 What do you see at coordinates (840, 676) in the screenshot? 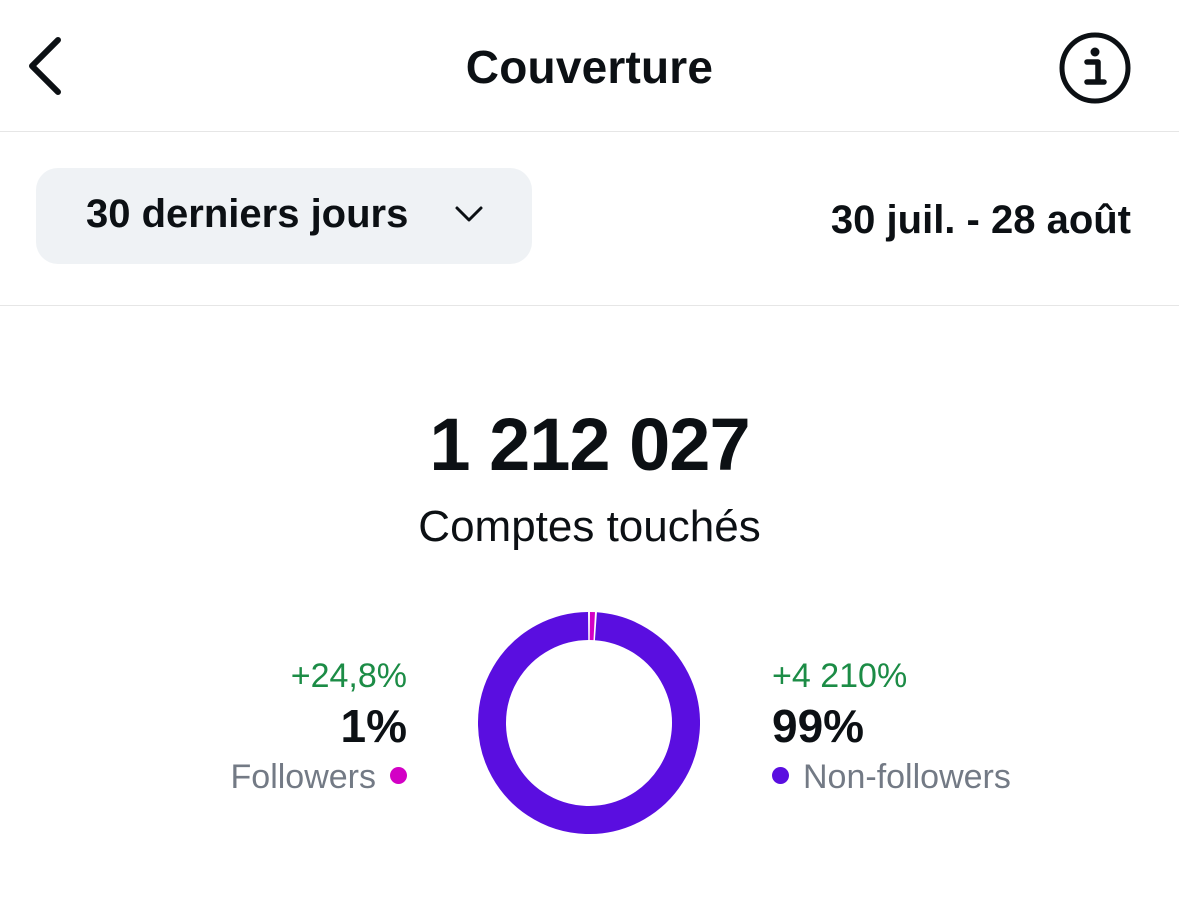
I see `non-followers-delta: +4 210%` at bounding box center [840, 676].